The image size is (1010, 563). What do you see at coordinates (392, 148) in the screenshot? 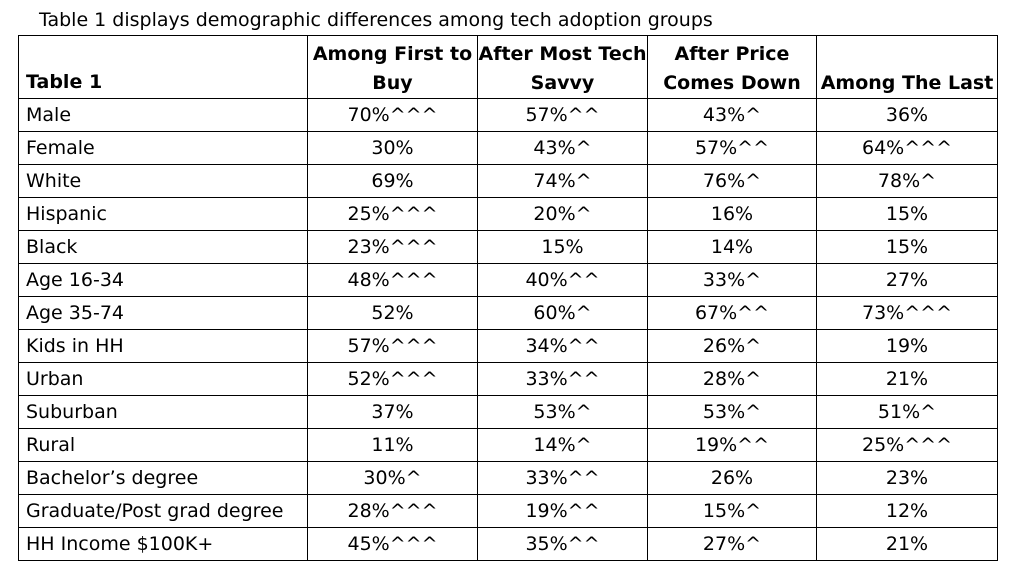
I see `table-cell: 30%` at bounding box center [392, 148].